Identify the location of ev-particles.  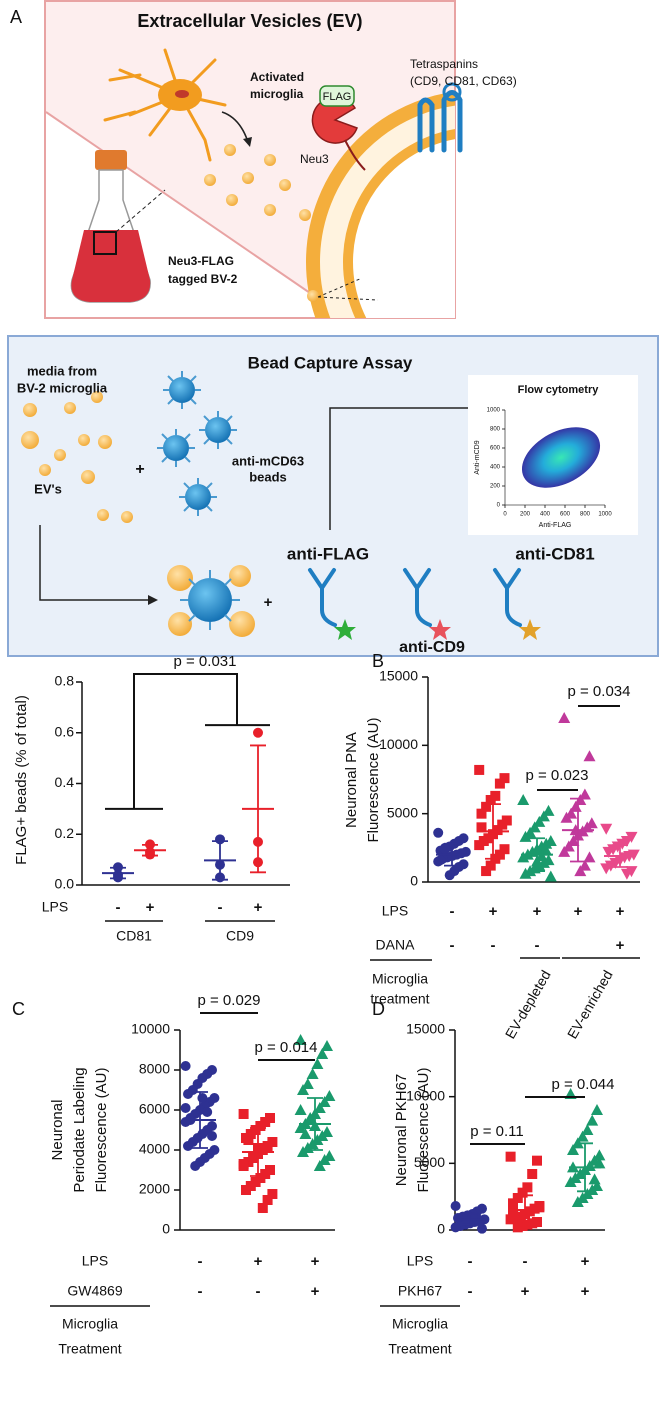
(77, 457).